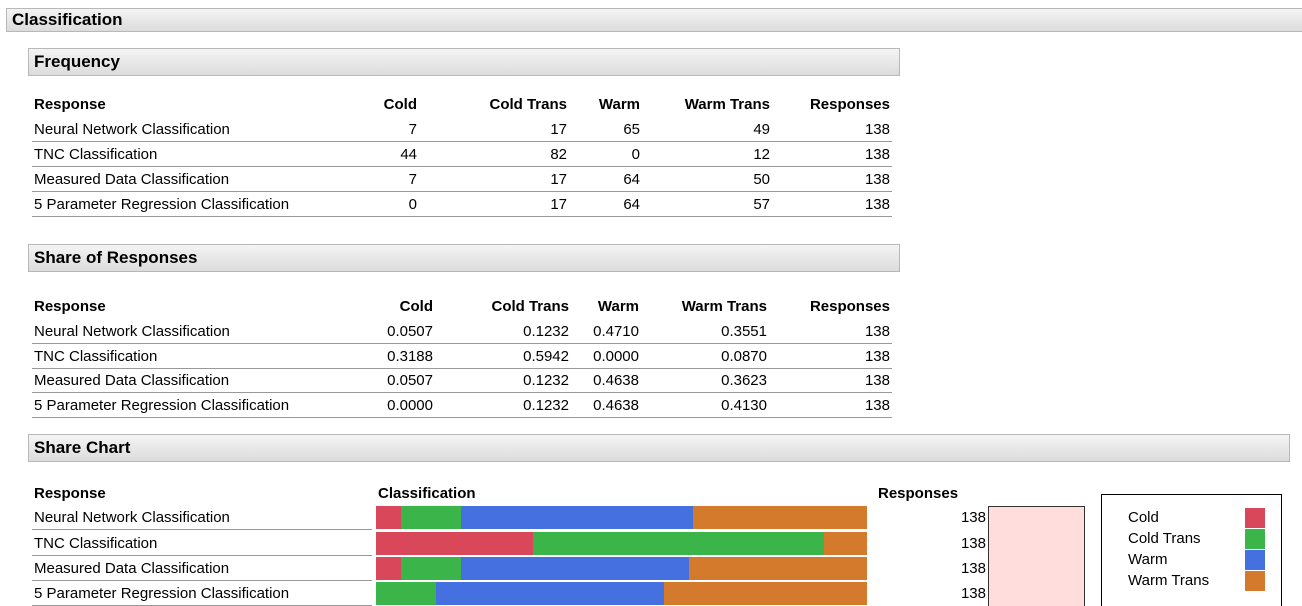  I want to click on section-title: Classification, so click(67, 19).